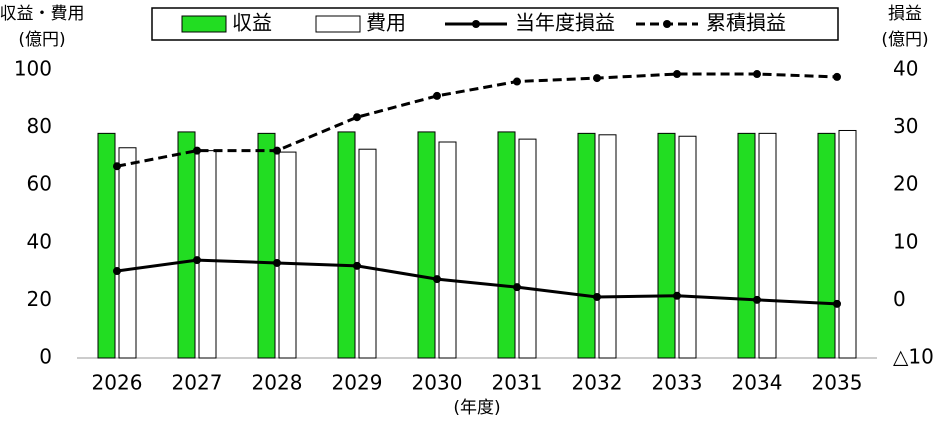 The width and height of the screenshot is (941, 422). I want to click on legend-label: 費用, so click(386, 23).